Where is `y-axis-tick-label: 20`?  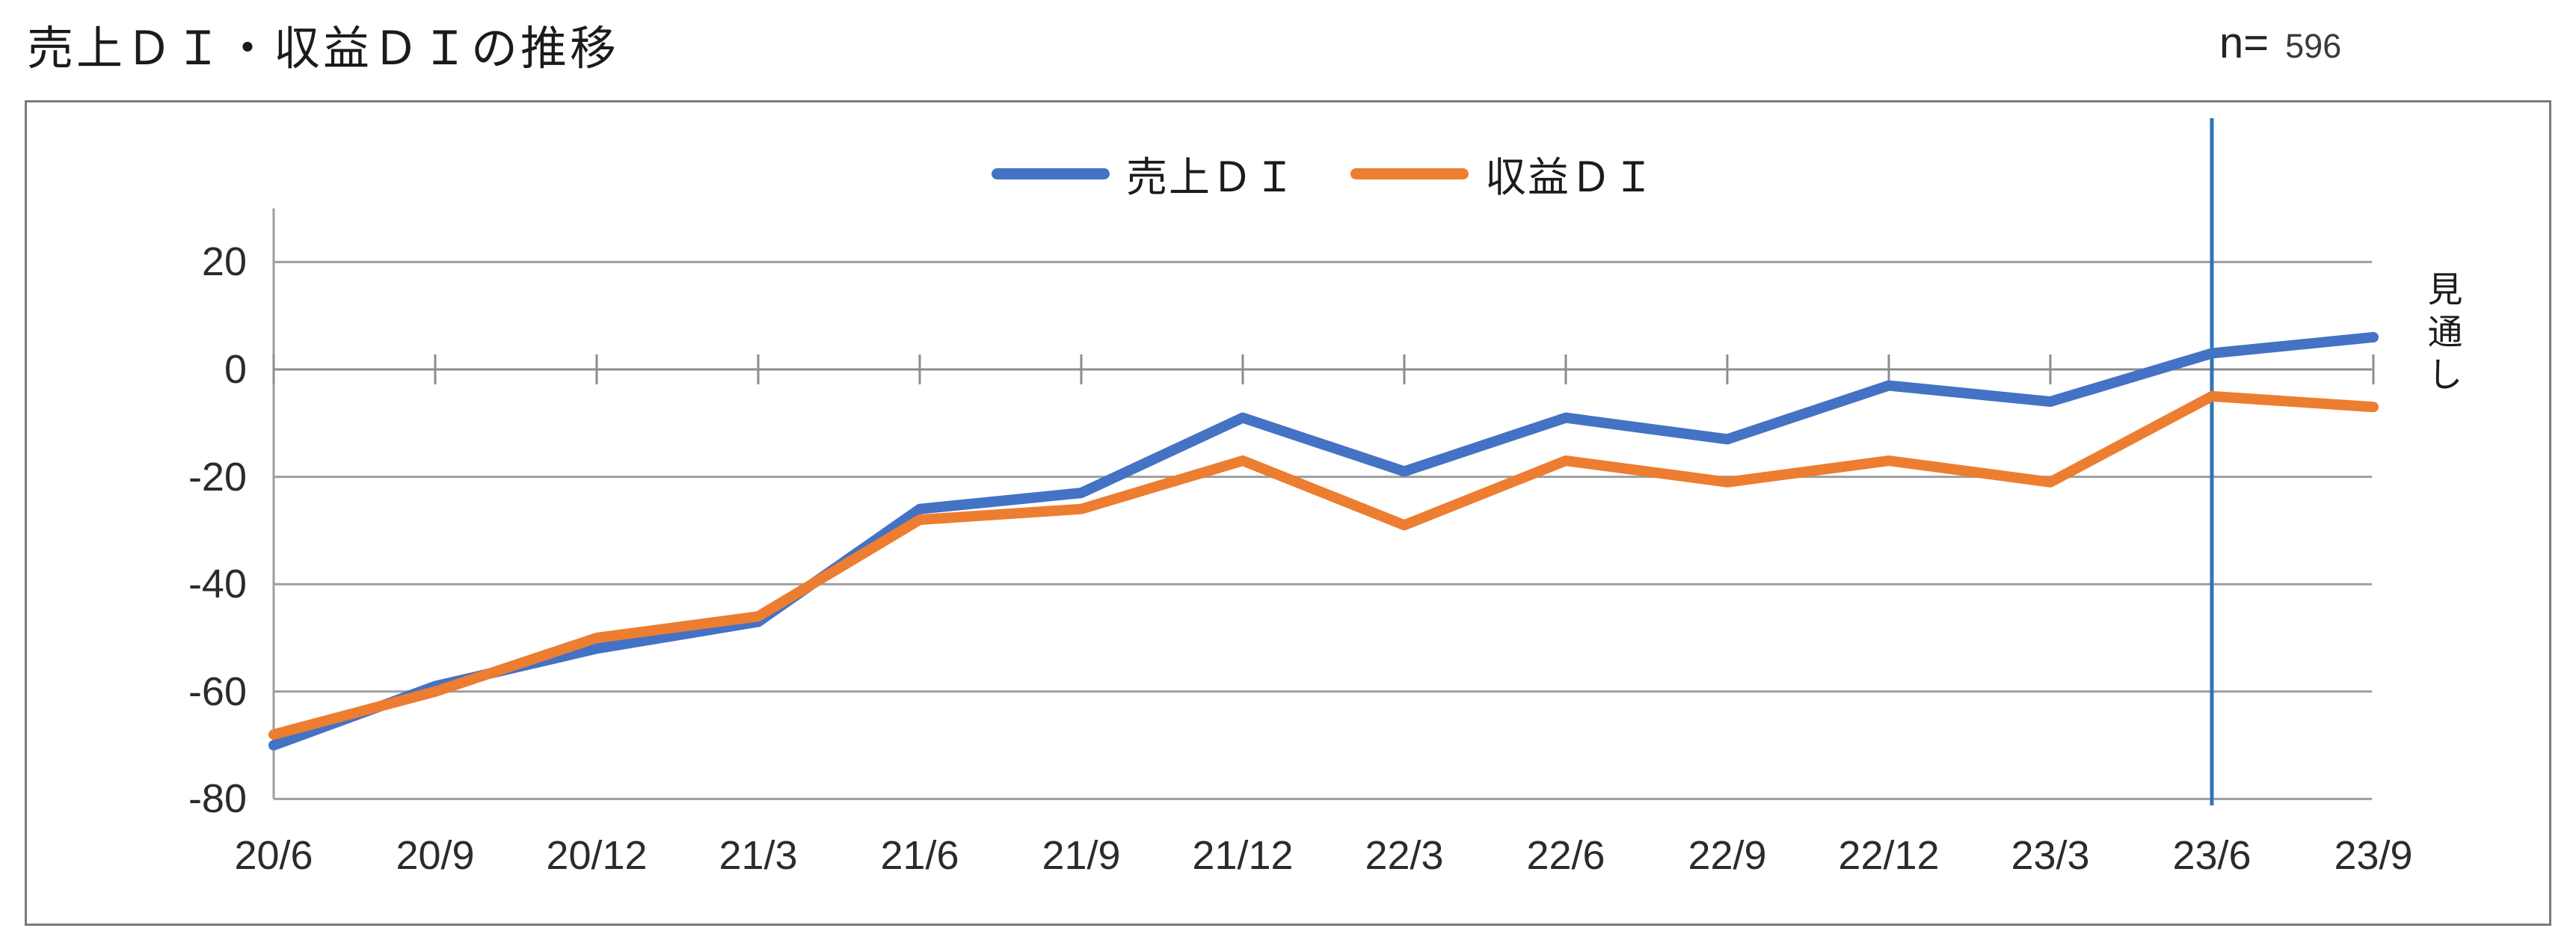
y-axis-tick-label: 20 is located at coordinates (224, 261).